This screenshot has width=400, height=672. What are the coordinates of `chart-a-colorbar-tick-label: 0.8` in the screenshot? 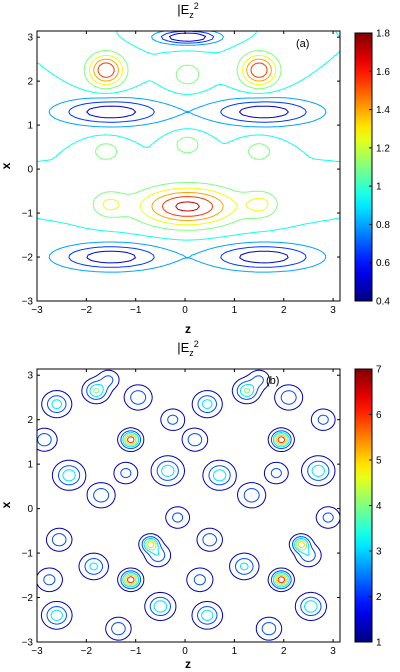 It's located at (383, 225).